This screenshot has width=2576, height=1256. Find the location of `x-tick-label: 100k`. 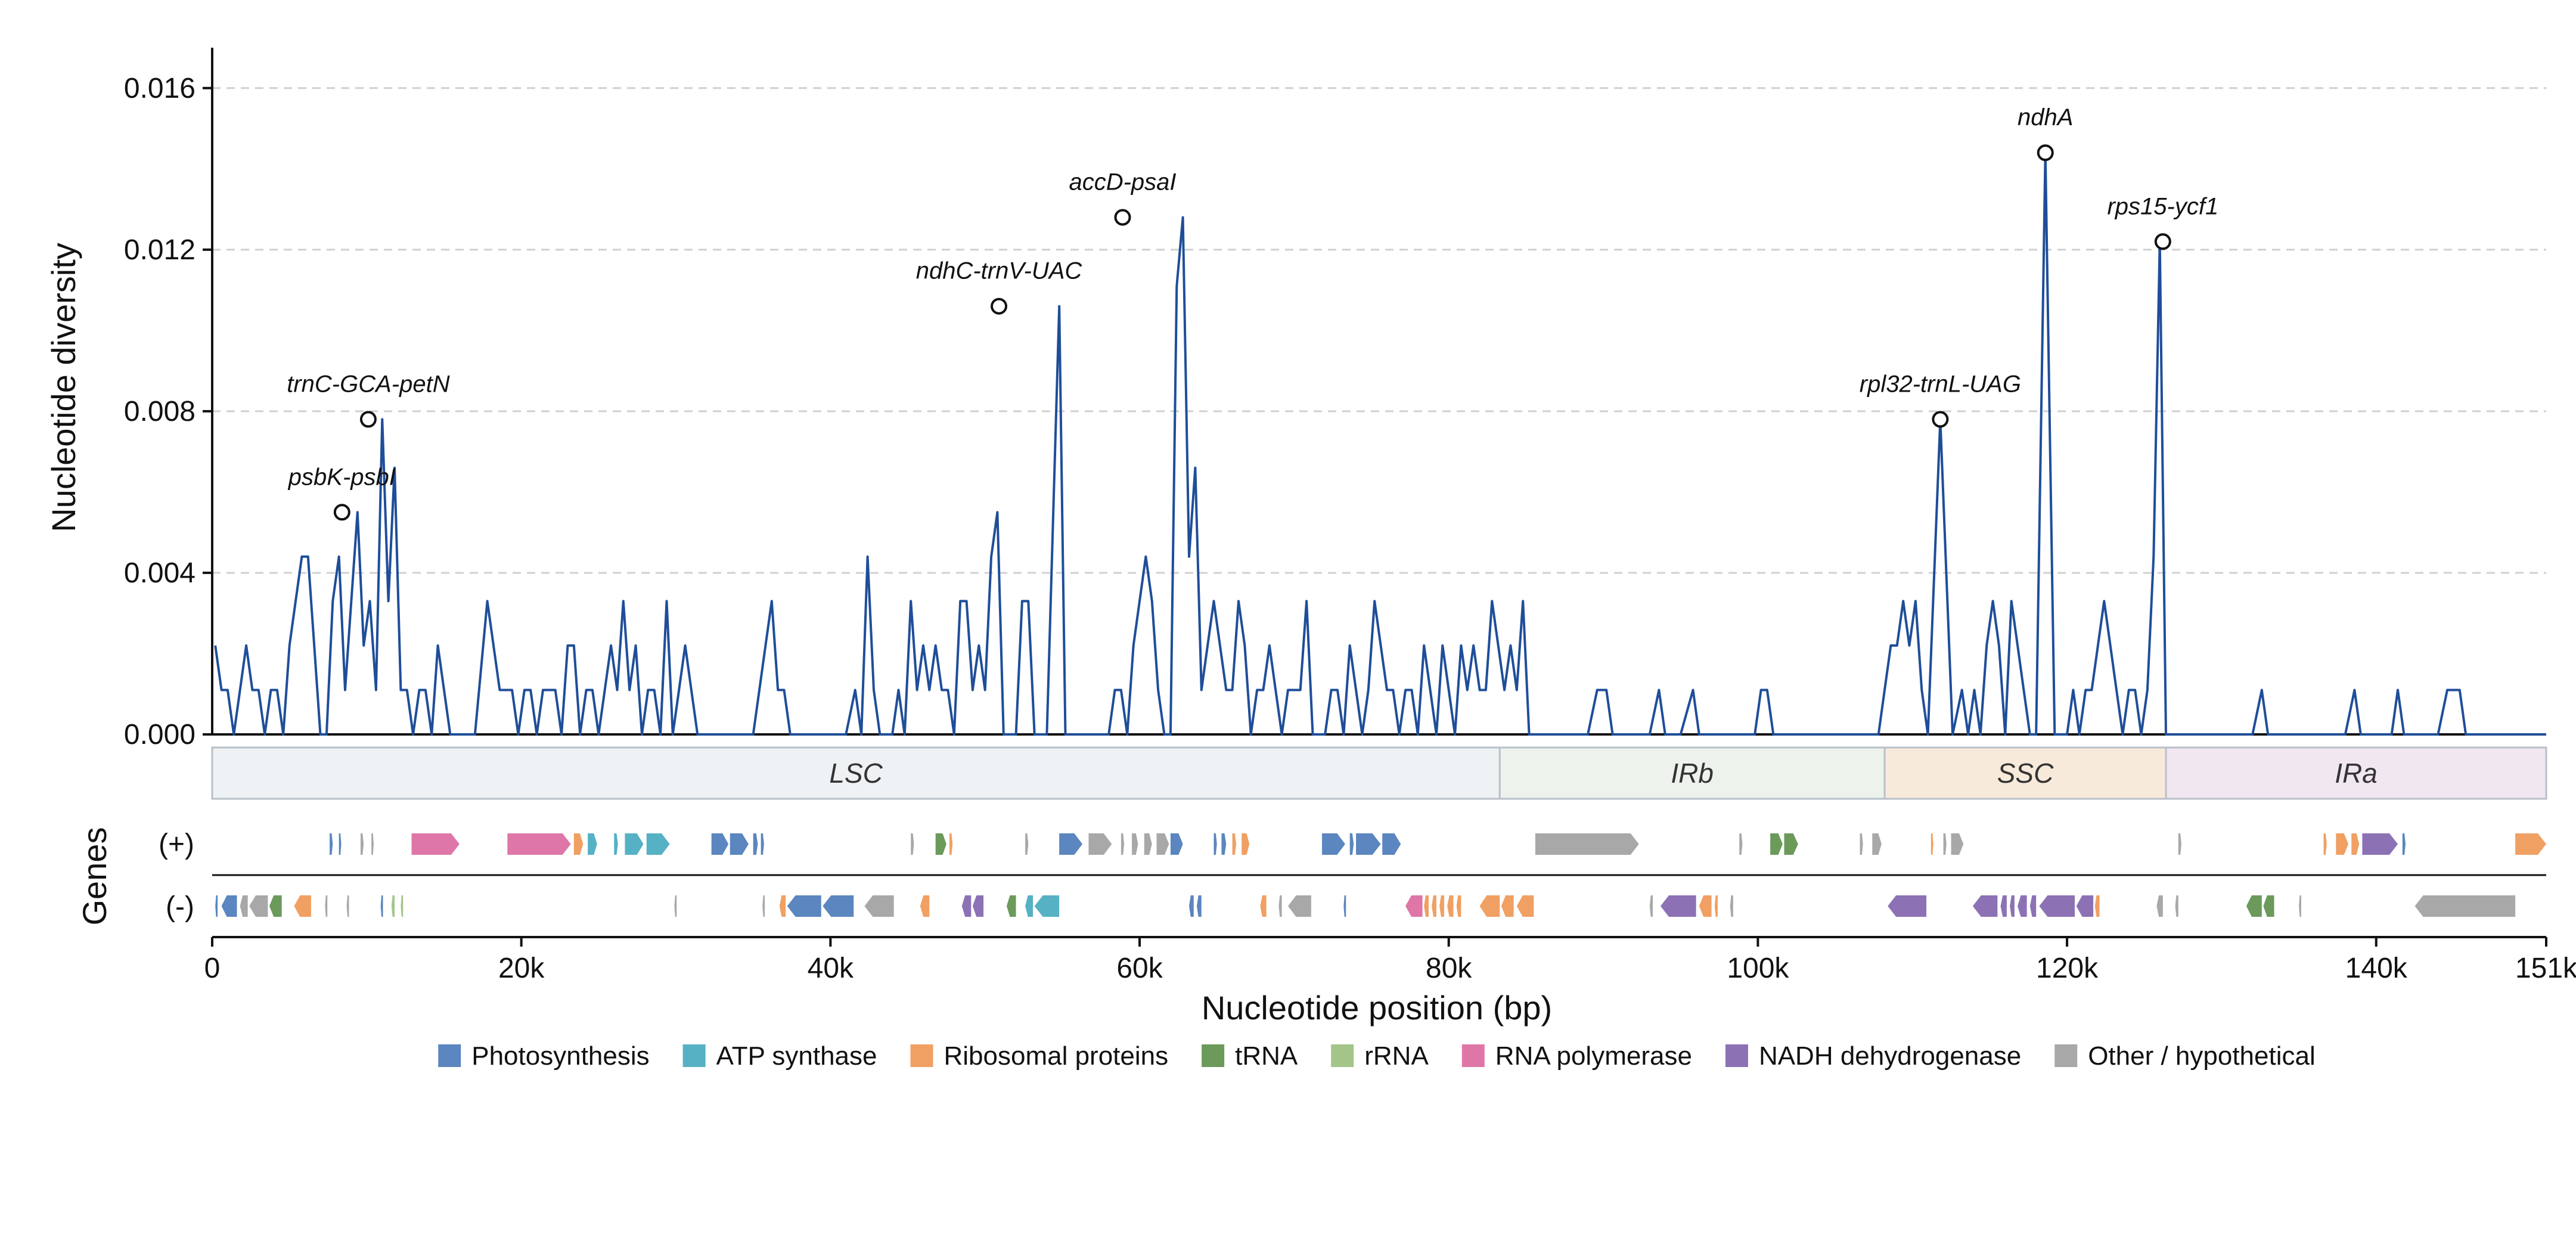

x-tick-label: 100k is located at coordinates (1758, 968).